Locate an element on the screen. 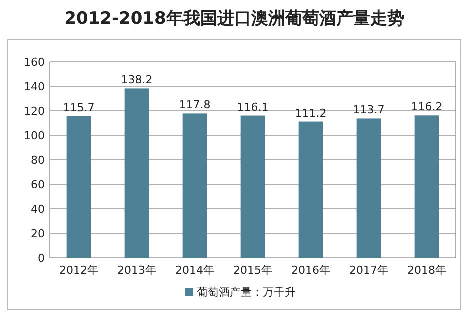  x-tick-label: 2013年 is located at coordinates (137, 270).